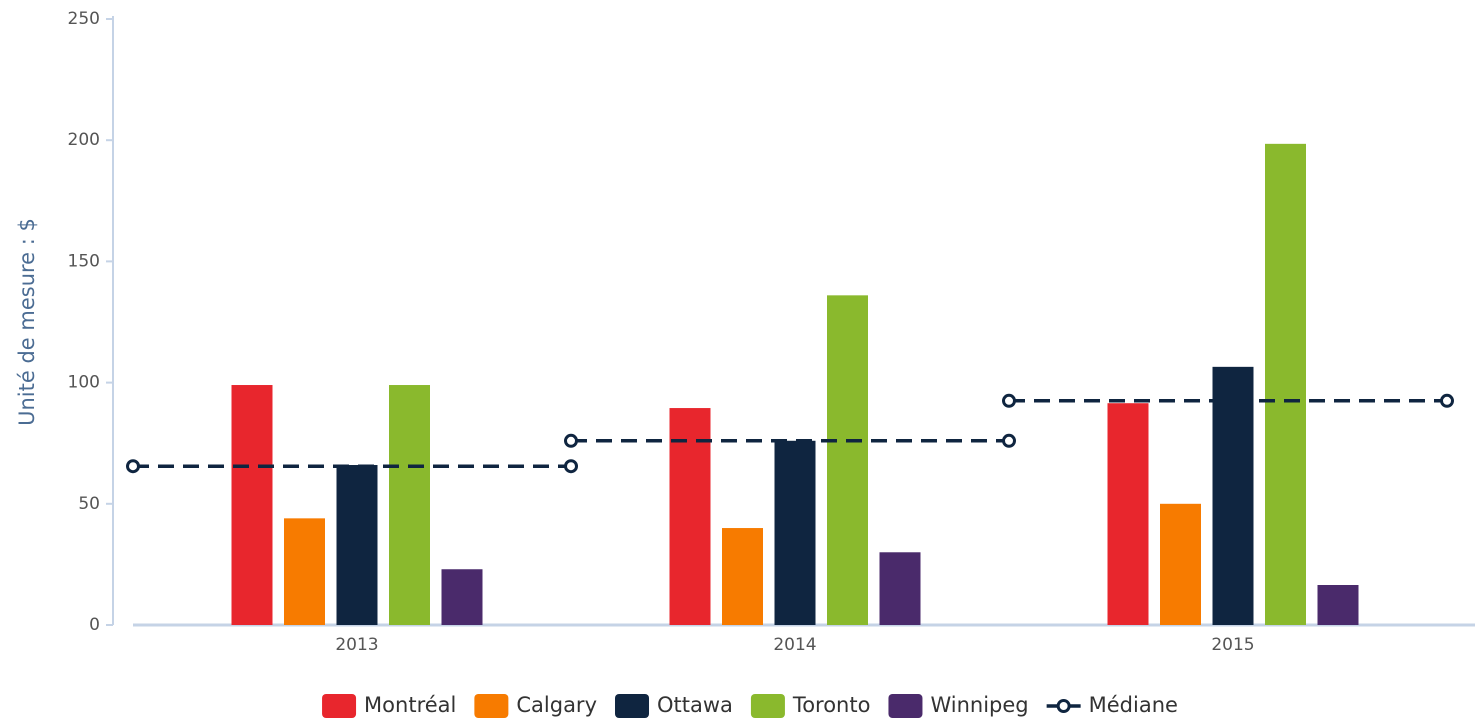 This screenshot has height=725, width=1480. Describe the element at coordinates (1232, 645) in the screenshot. I see `x-tick-label: 2015` at that location.